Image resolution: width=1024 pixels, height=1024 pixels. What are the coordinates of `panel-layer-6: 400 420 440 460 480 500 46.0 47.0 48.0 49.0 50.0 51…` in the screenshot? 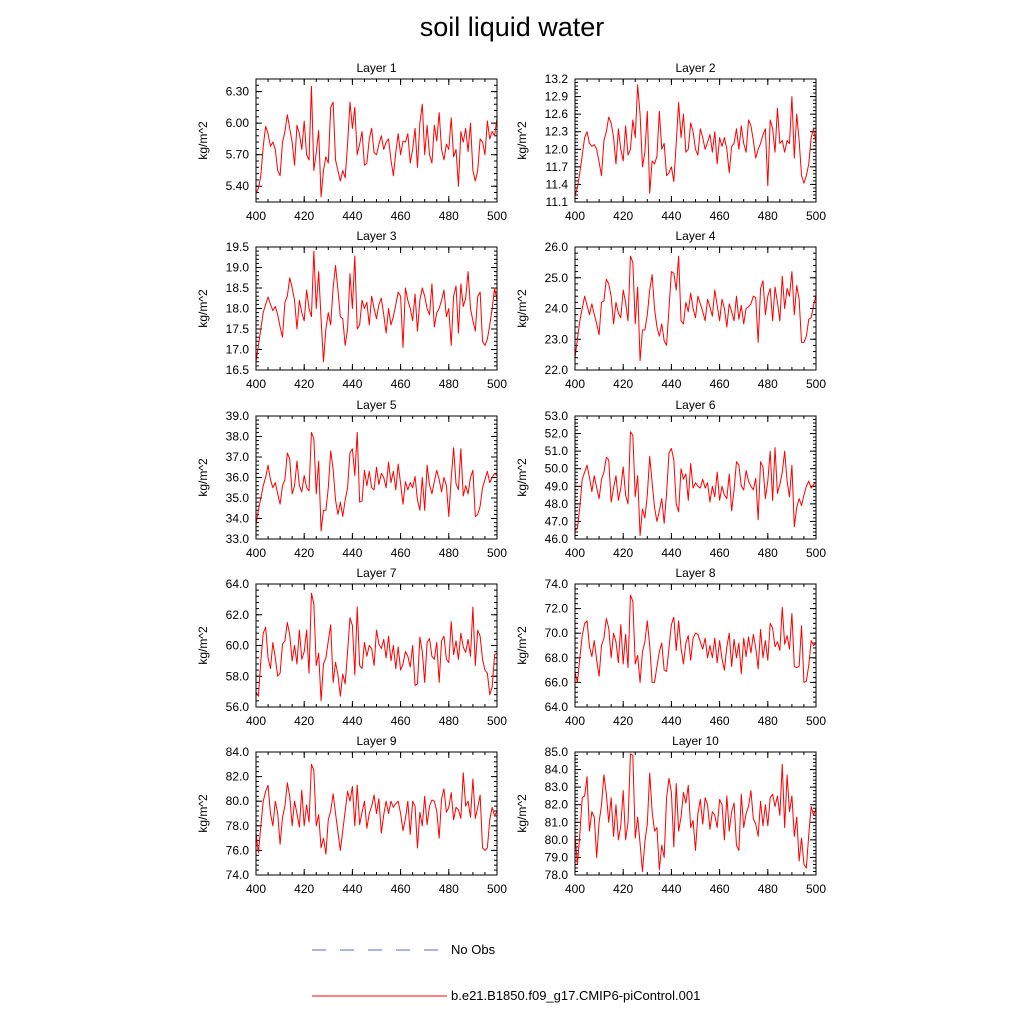 It's located at (670, 479).